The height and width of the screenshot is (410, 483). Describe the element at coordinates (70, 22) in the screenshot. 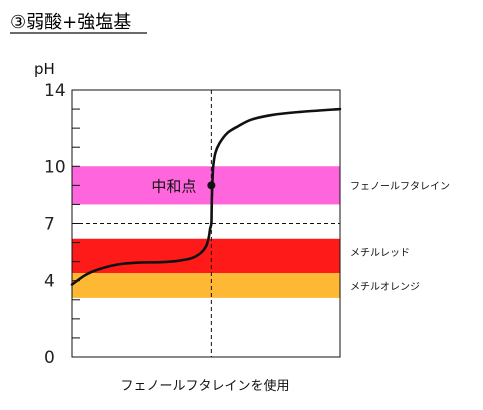

I see `chart-title: ③弱酸+強塩基` at that location.